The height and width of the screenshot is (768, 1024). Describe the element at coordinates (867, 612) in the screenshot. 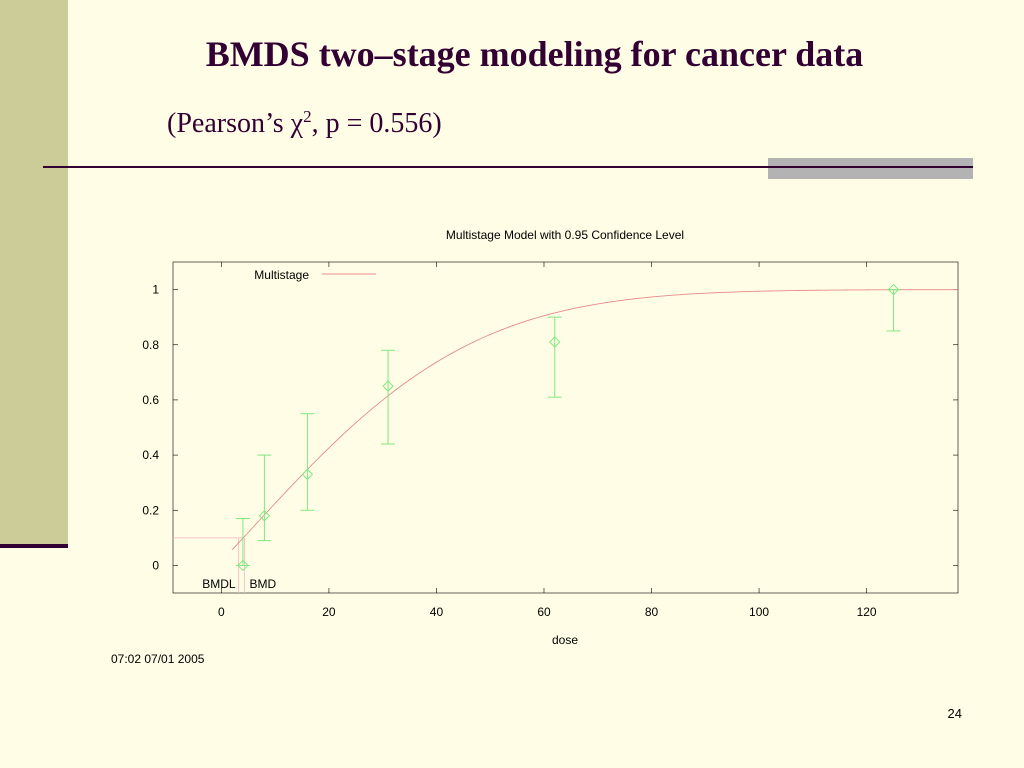

I see `x-tick-label: 120` at that location.